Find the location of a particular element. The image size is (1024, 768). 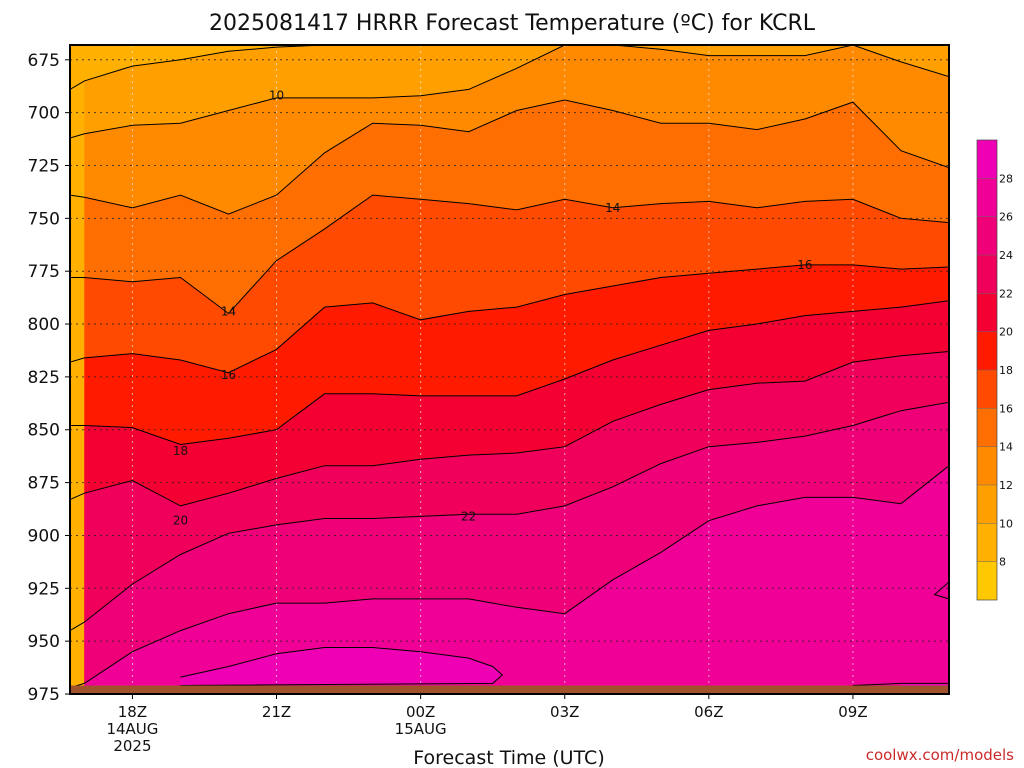

ground-fill is located at coordinates (509, 689).